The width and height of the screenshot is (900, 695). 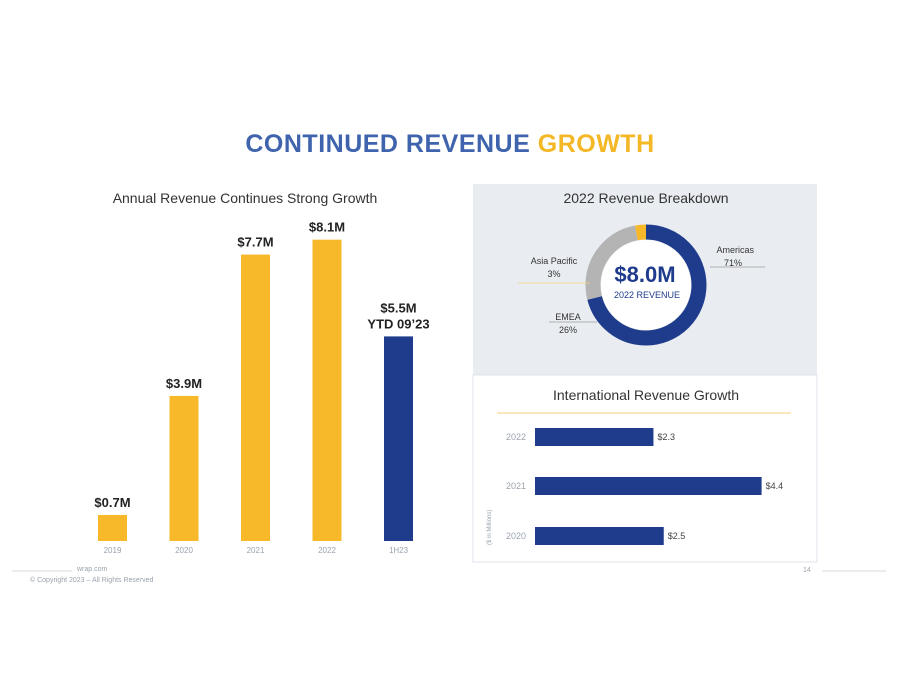 What do you see at coordinates (327, 227) in the screenshot?
I see `annual-value-label: $8.1M` at bounding box center [327, 227].